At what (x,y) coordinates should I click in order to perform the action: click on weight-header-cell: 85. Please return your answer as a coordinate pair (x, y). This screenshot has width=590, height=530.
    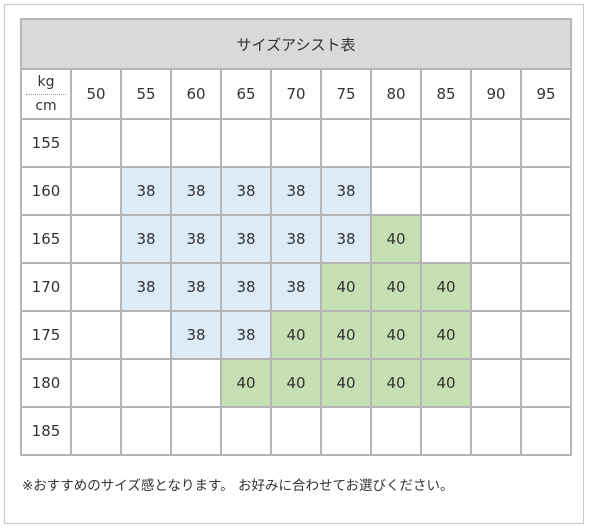
    Looking at the image, I should click on (446, 94).